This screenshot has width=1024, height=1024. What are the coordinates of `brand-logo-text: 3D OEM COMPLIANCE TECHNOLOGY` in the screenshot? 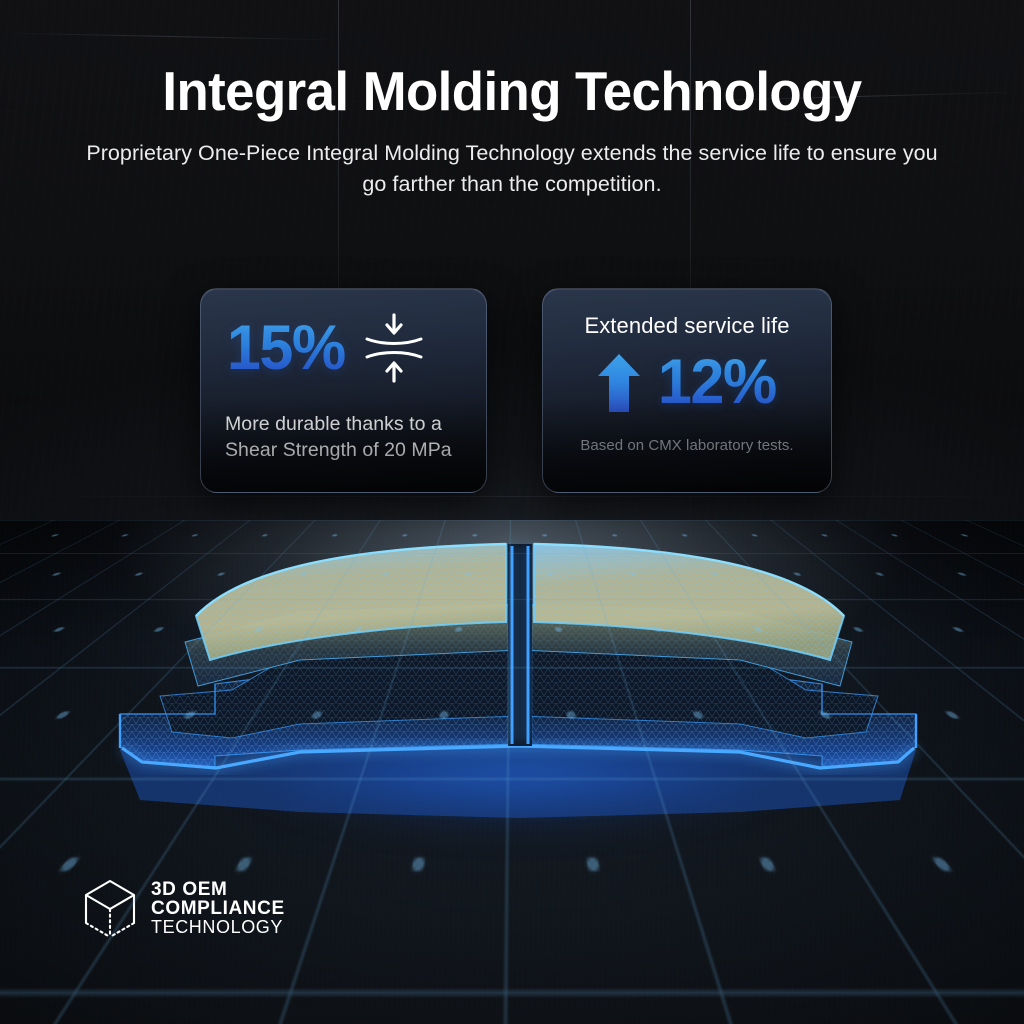 It's located at (218, 908).